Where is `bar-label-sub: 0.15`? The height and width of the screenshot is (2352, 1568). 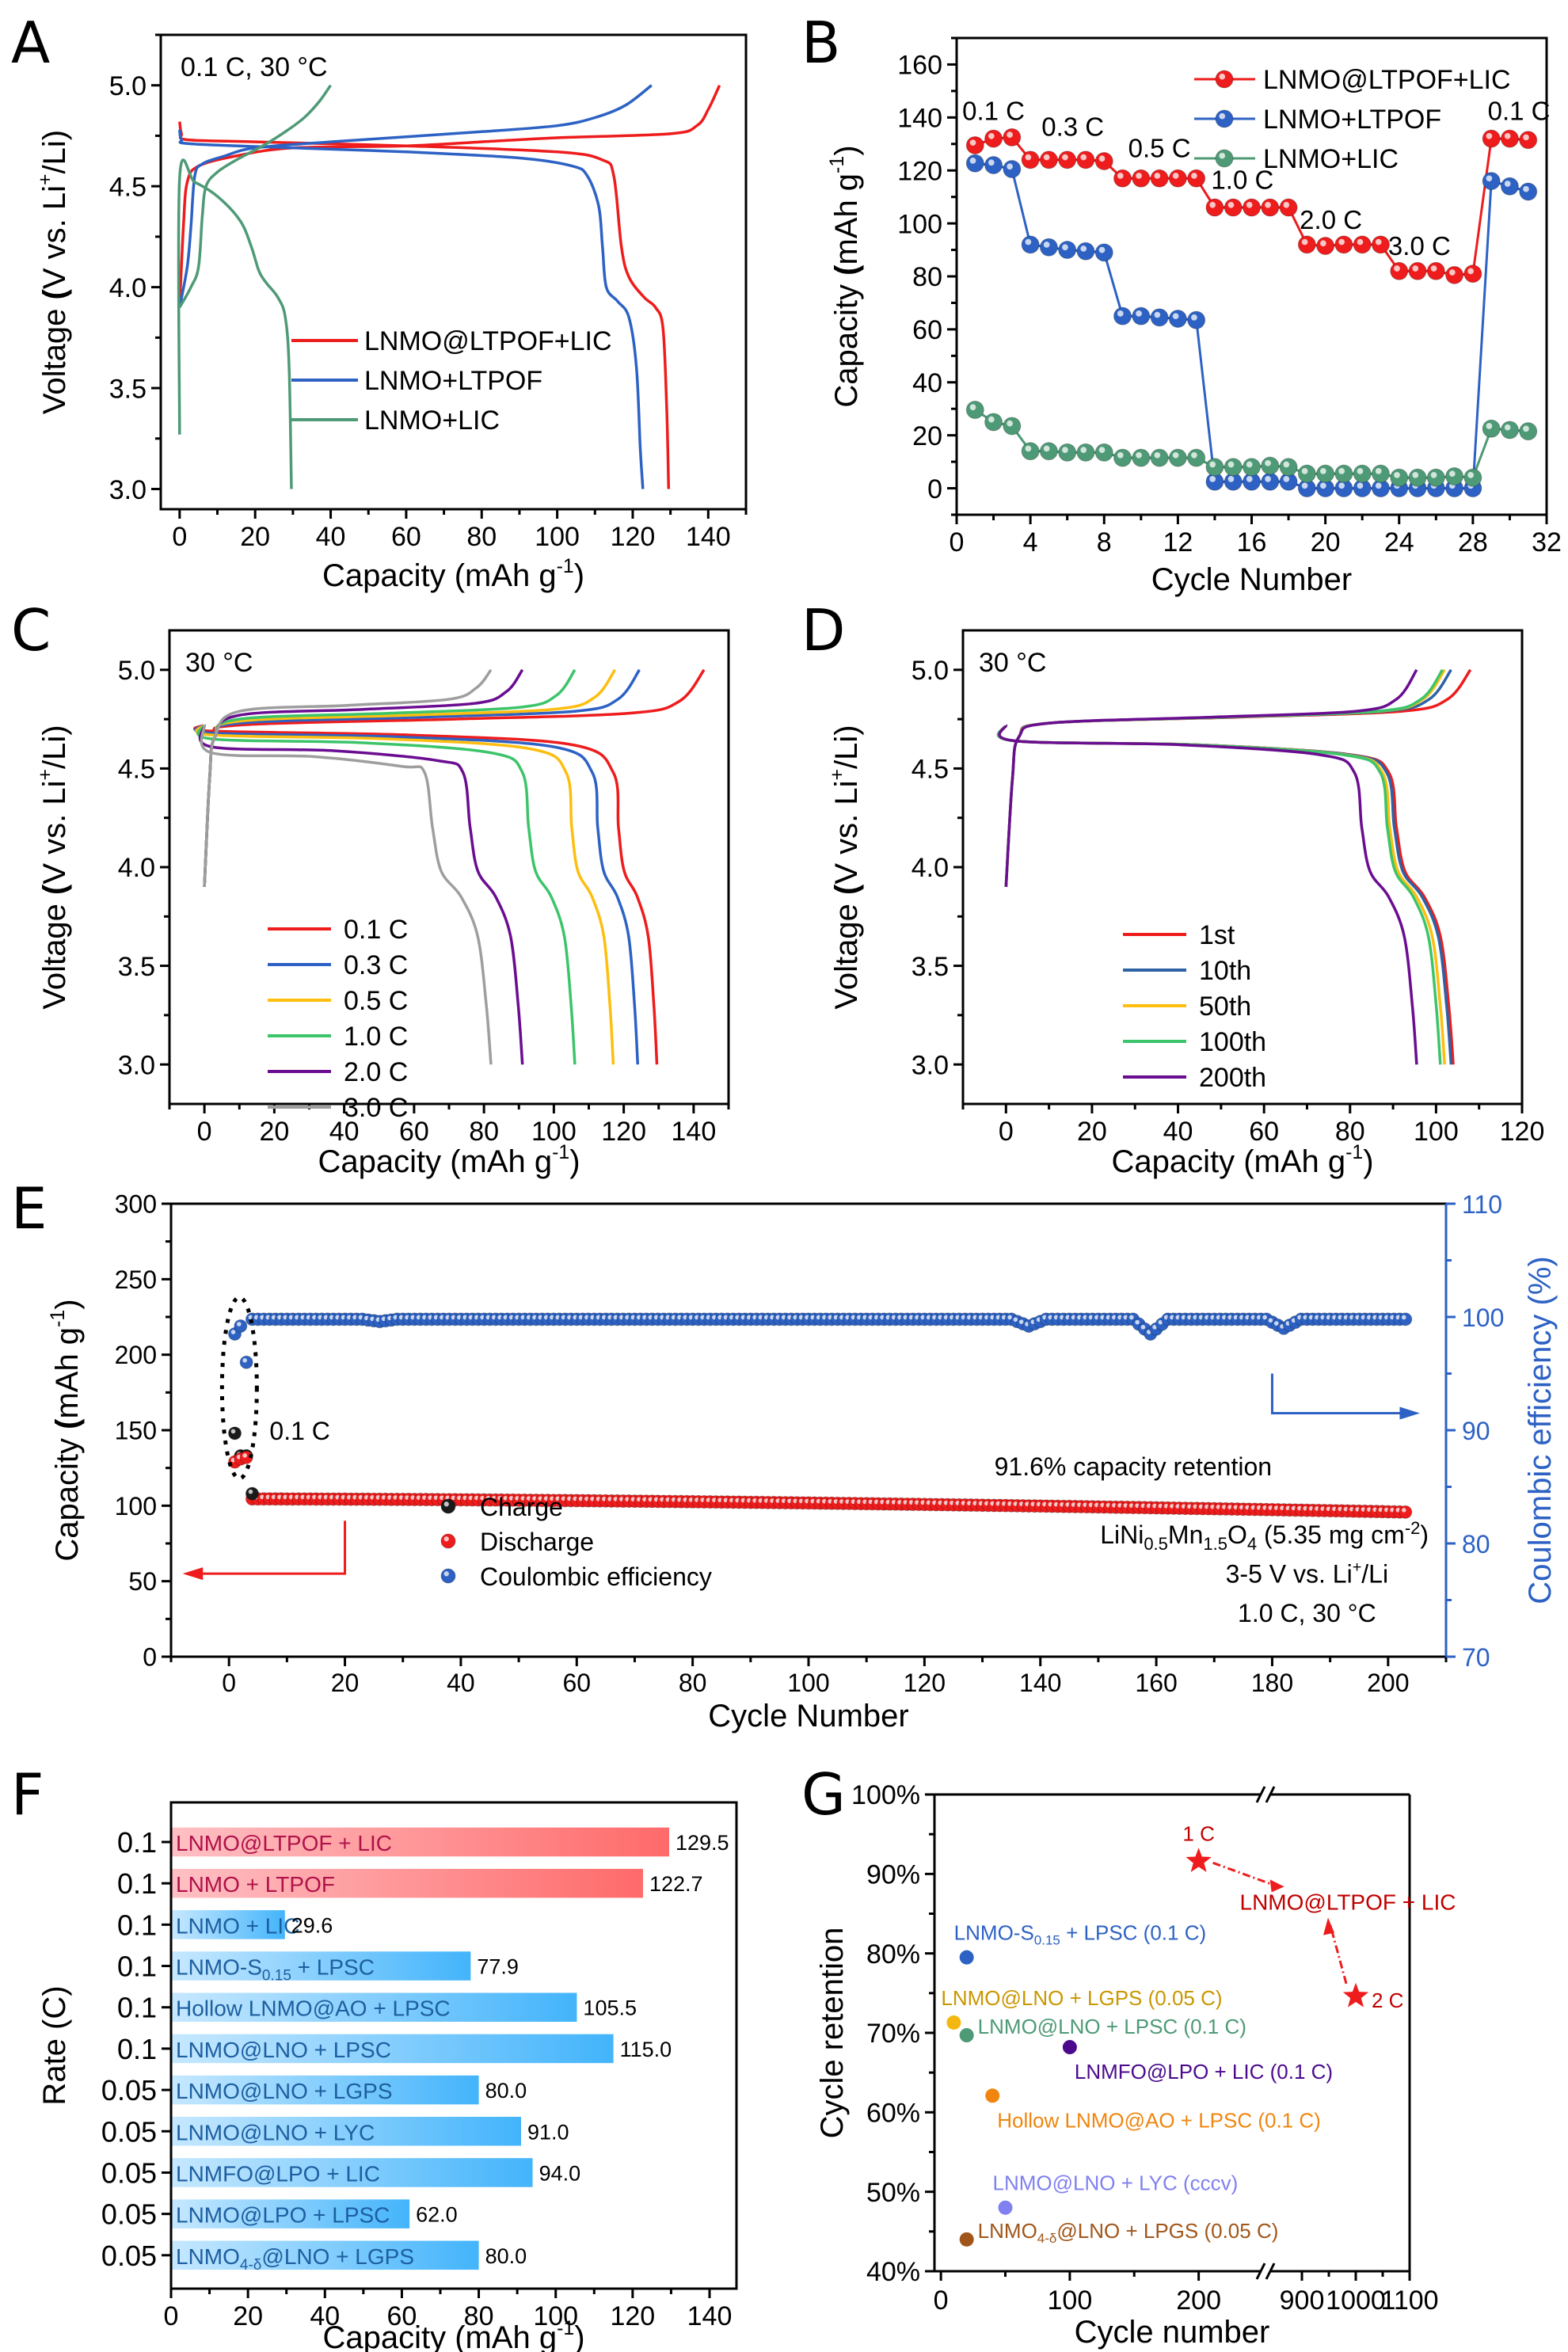 bar-label-sub: 0.15 is located at coordinates (276, 1976).